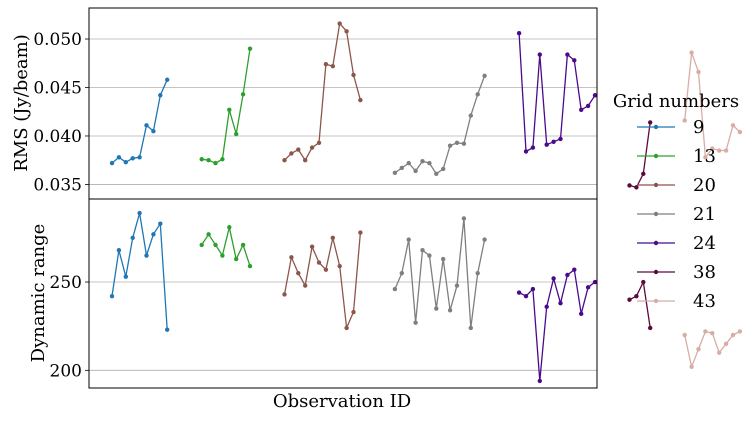 The width and height of the screenshot is (753, 426). I want to click on dynamic-range-axis-title: Dynamic range, so click(38, 293).